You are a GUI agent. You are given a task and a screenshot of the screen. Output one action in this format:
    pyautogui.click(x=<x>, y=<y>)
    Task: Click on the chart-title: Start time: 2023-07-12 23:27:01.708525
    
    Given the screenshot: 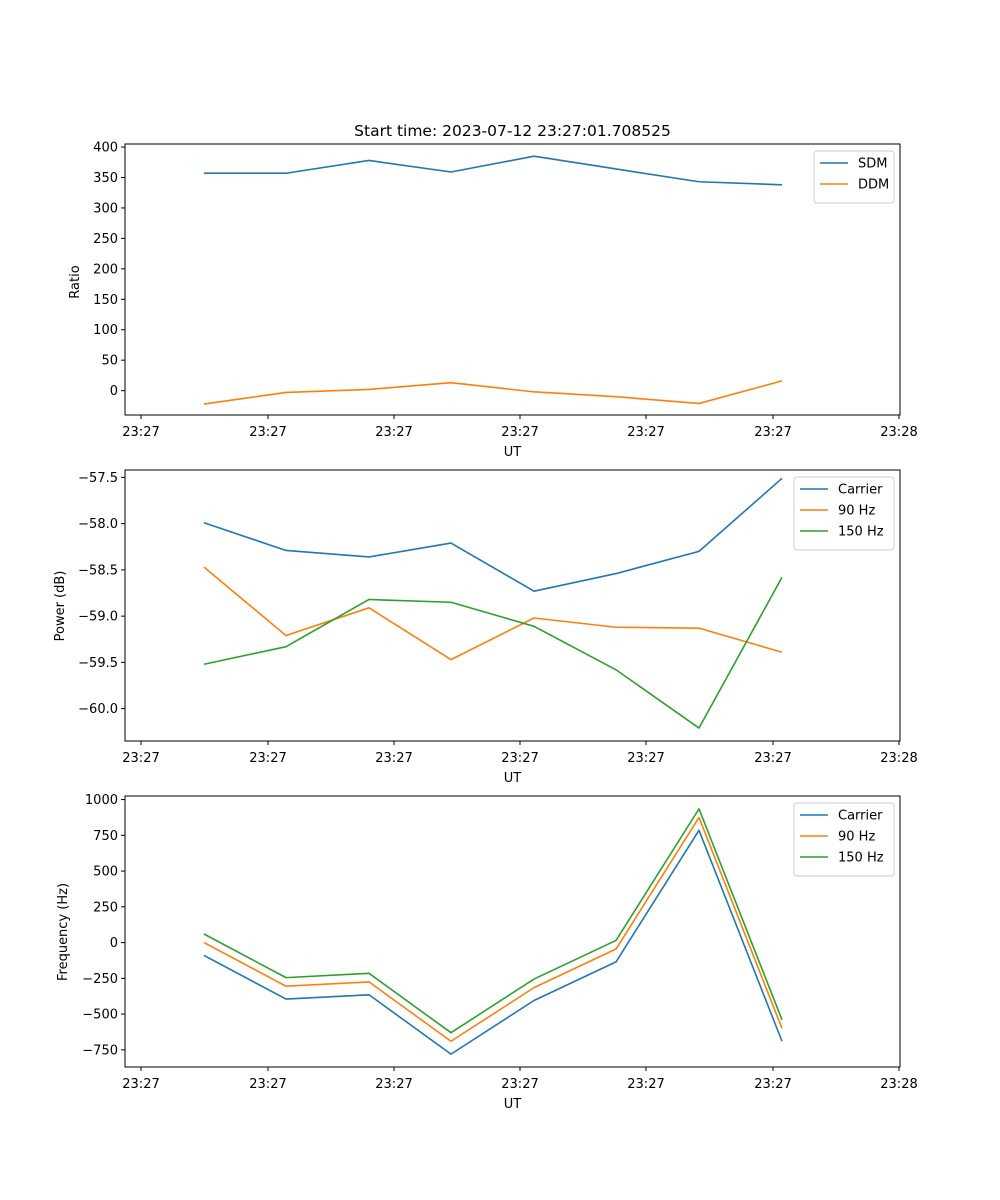 What is the action you would take?
    pyautogui.click(x=512, y=131)
    